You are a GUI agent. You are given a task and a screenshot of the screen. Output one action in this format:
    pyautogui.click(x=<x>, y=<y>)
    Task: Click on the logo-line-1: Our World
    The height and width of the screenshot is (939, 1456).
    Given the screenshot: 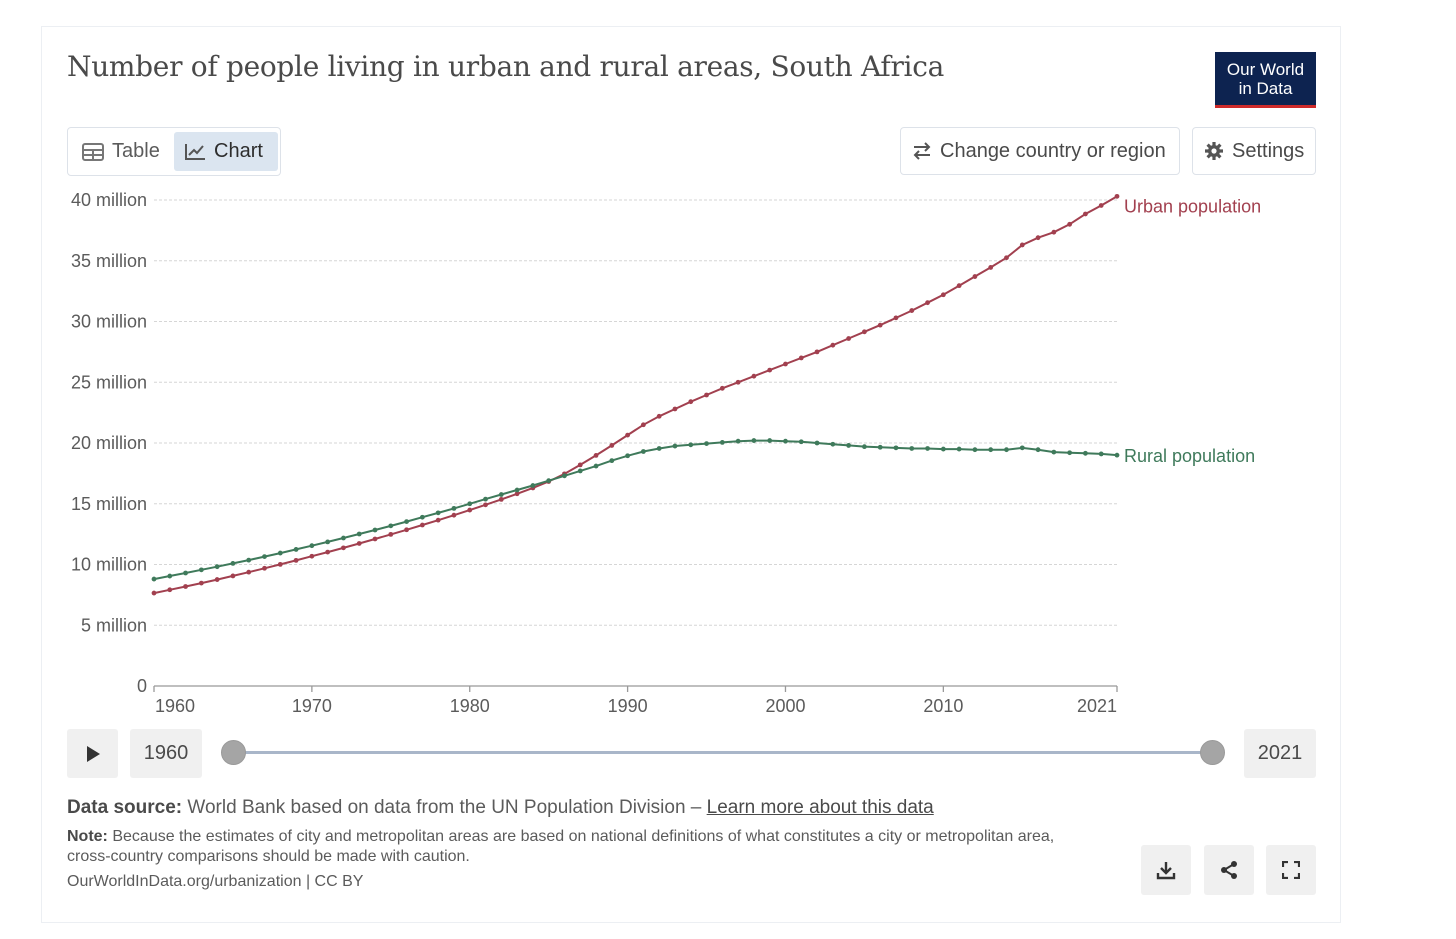 What is the action you would take?
    pyautogui.click(x=1265, y=69)
    